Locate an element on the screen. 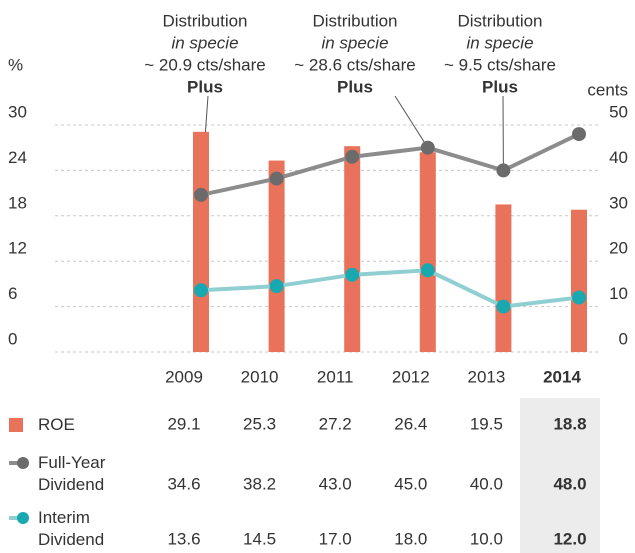  table-value: 34.6 is located at coordinates (183, 483).